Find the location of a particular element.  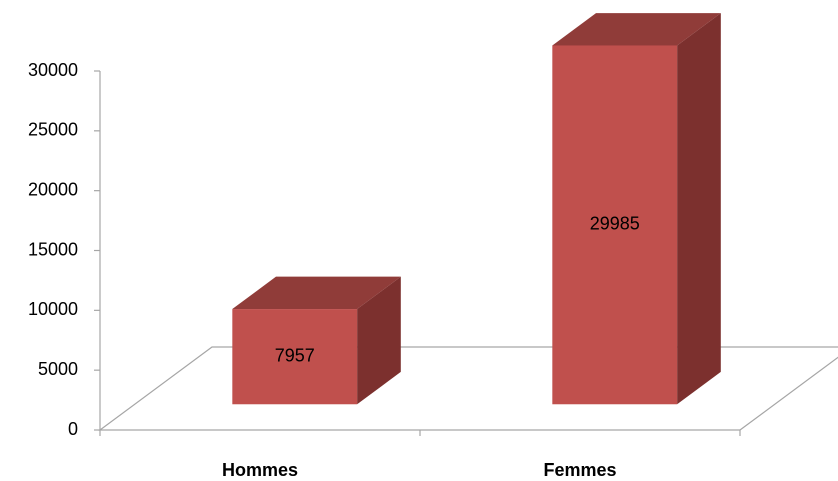

y-tick-label: 20000 is located at coordinates (53, 189).